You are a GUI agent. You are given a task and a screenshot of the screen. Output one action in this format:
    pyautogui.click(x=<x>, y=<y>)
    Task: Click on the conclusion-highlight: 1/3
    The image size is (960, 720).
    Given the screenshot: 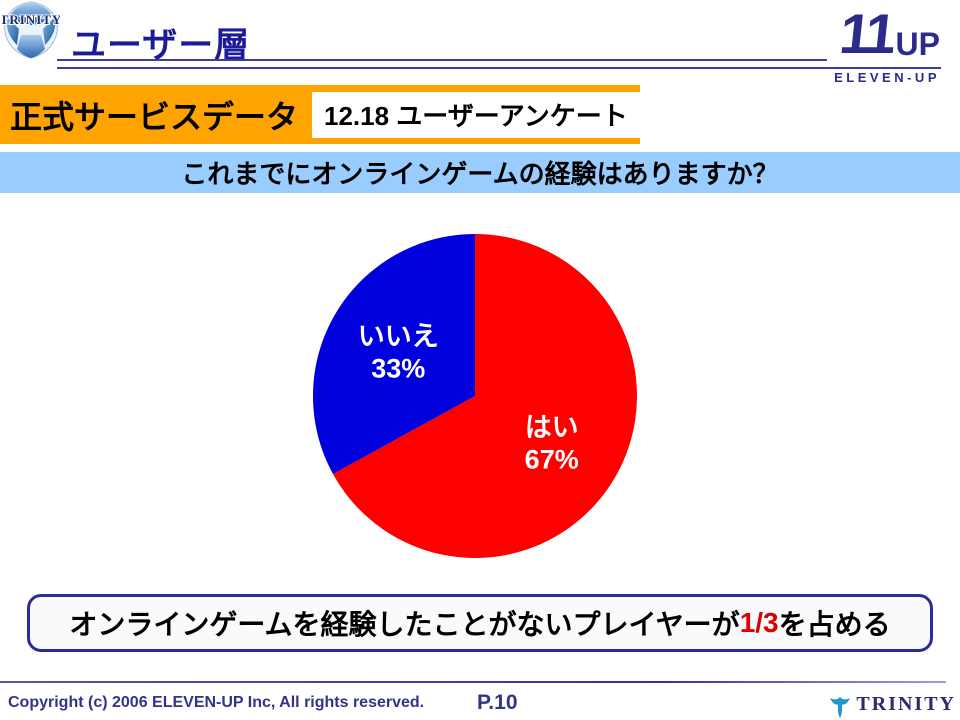 What is the action you would take?
    pyautogui.click(x=759, y=622)
    